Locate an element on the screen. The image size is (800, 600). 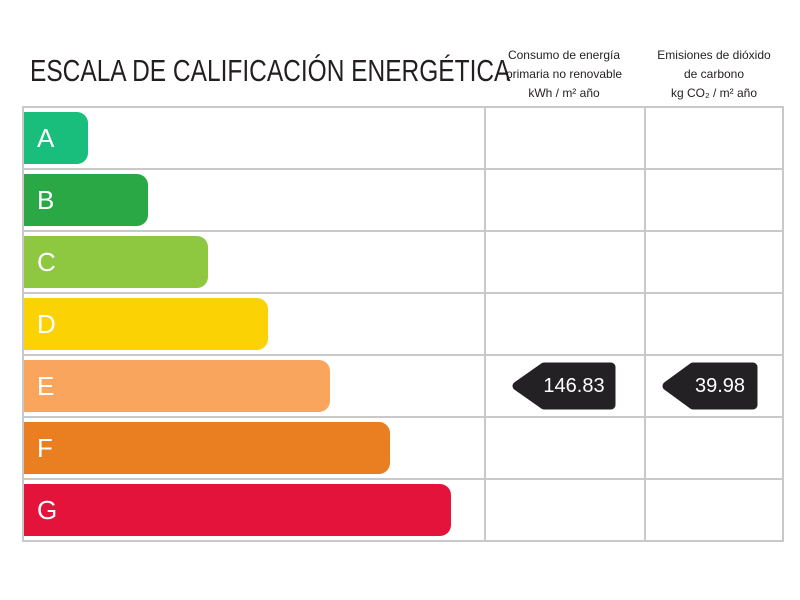
column-header-consumo-line2: primaria no renovable is located at coordinates (564, 74).